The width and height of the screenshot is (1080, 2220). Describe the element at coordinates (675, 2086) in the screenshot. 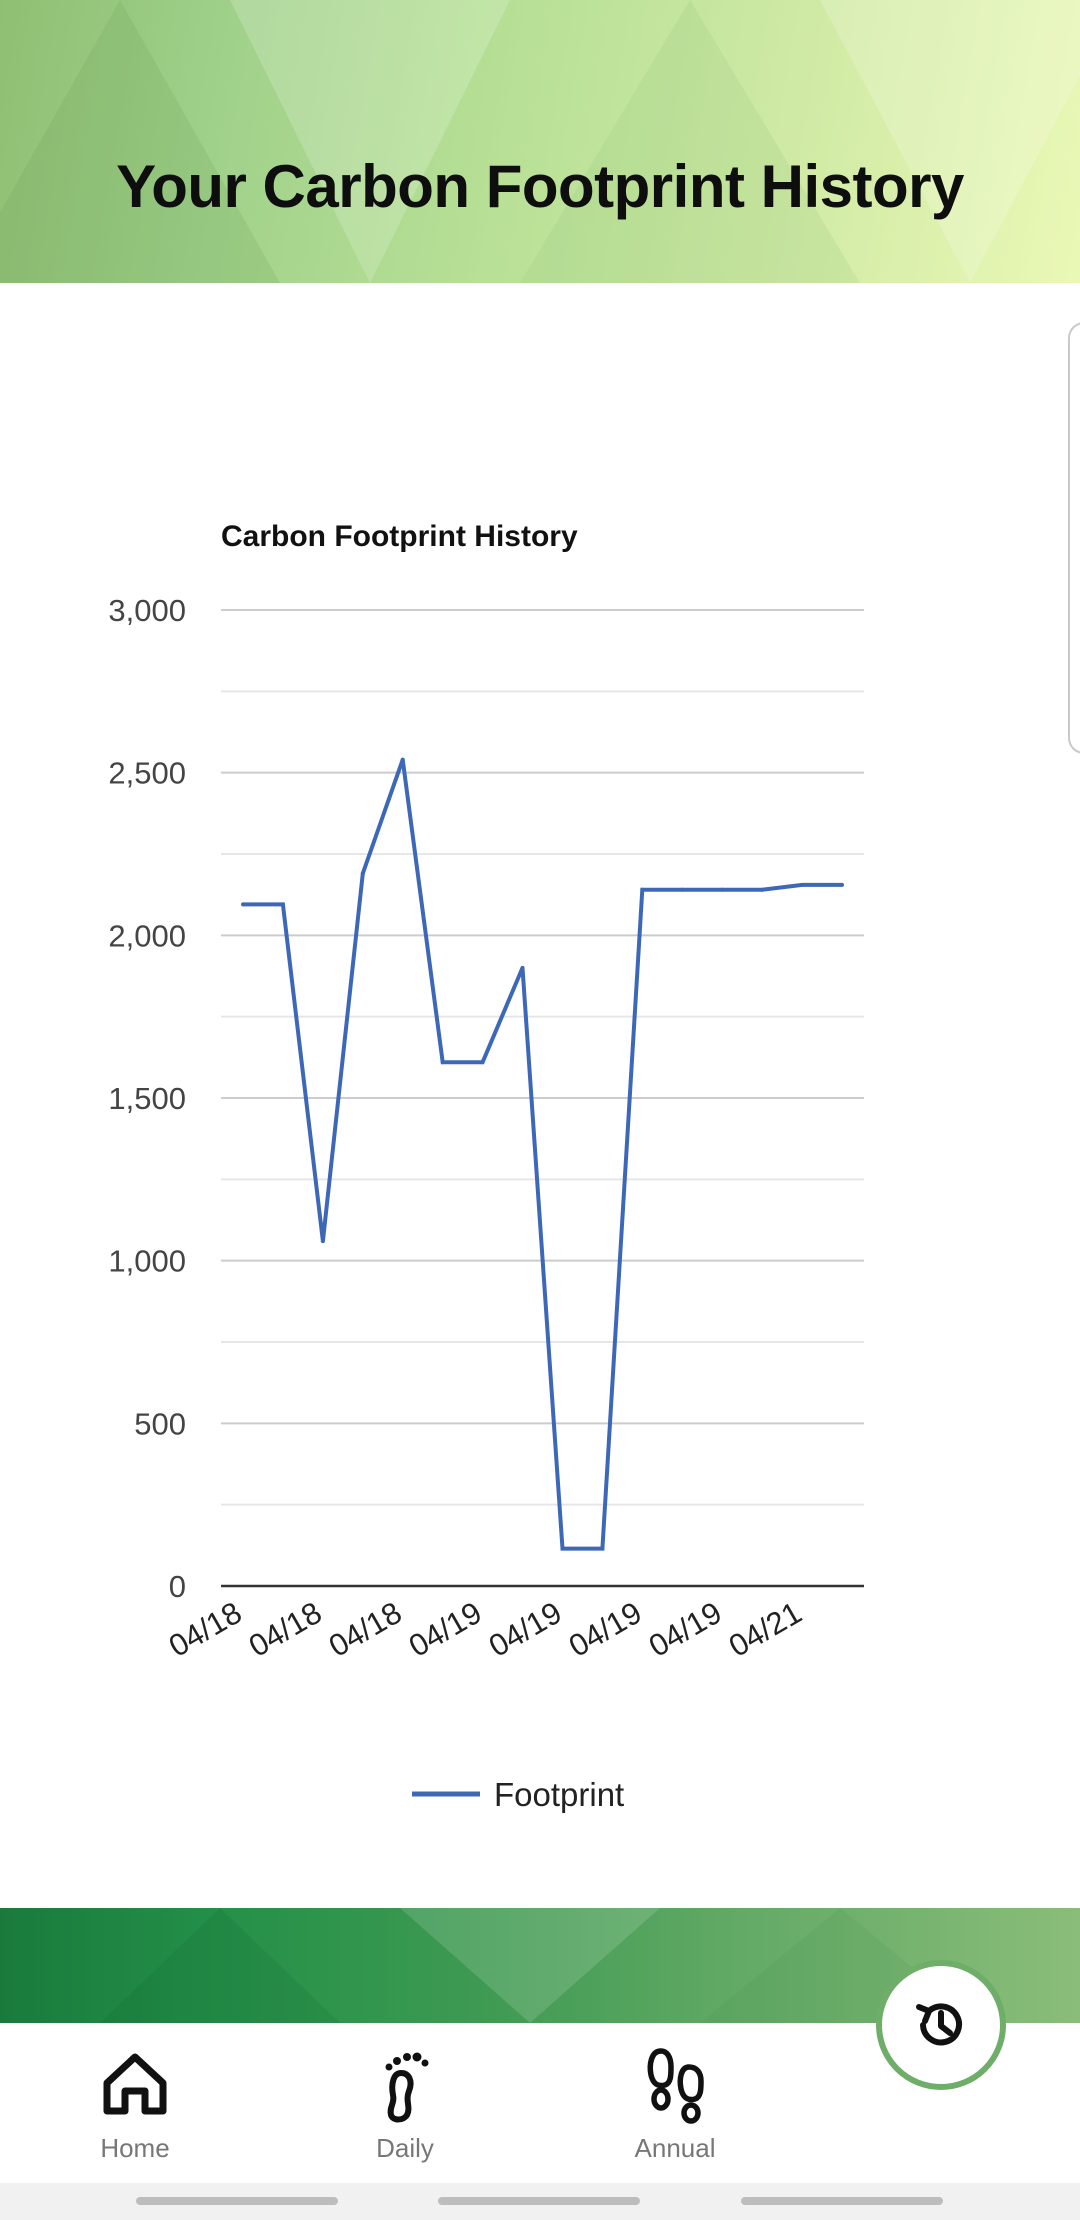

I see `footsteps-icon` at that location.